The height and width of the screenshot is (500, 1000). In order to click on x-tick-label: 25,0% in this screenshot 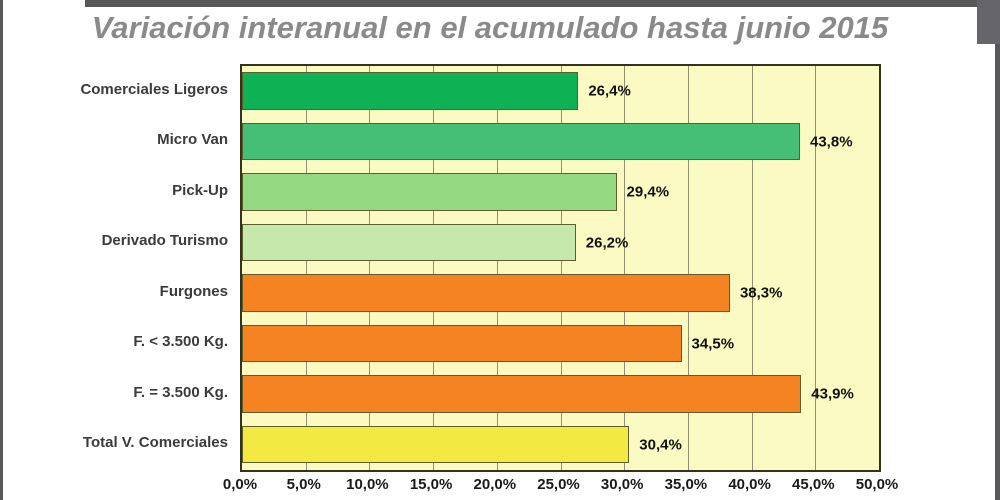, I will do `click(558, 484)`.